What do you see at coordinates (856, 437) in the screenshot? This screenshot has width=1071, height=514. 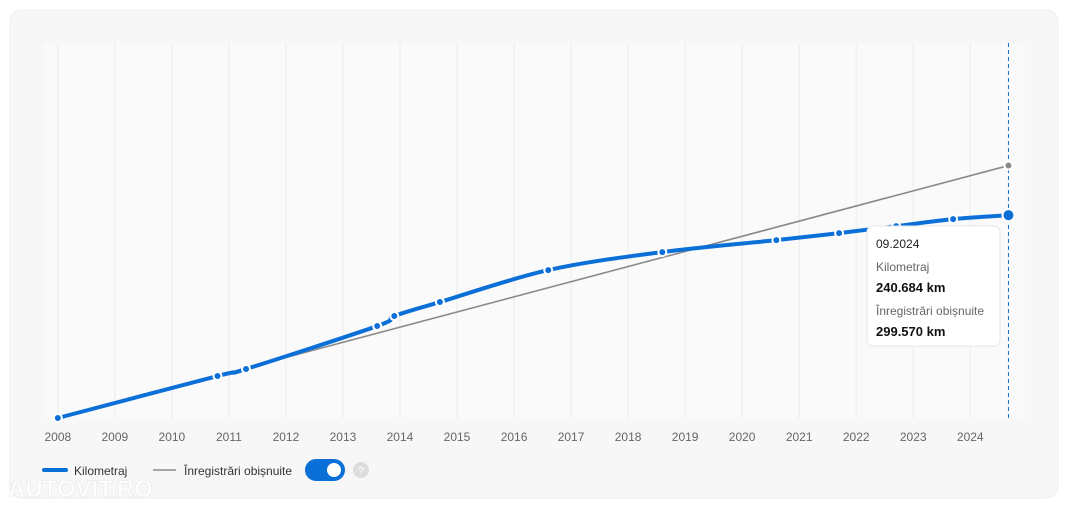 I see `x-tick-label: 2022` at bounding box center [856, 437].